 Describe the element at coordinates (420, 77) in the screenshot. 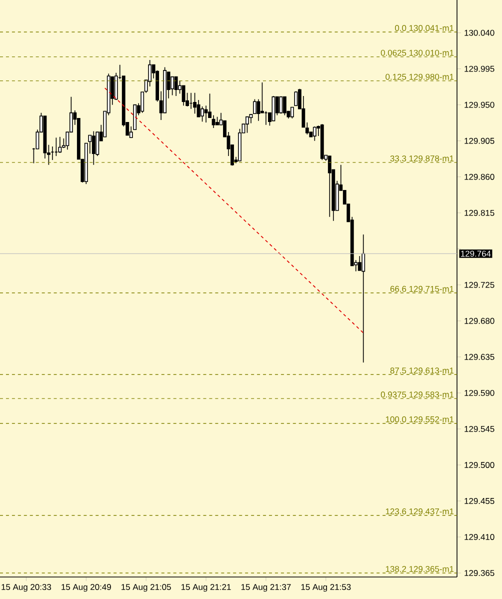

I see `ref-line-label: 0.125 129.980-m1` at that location.